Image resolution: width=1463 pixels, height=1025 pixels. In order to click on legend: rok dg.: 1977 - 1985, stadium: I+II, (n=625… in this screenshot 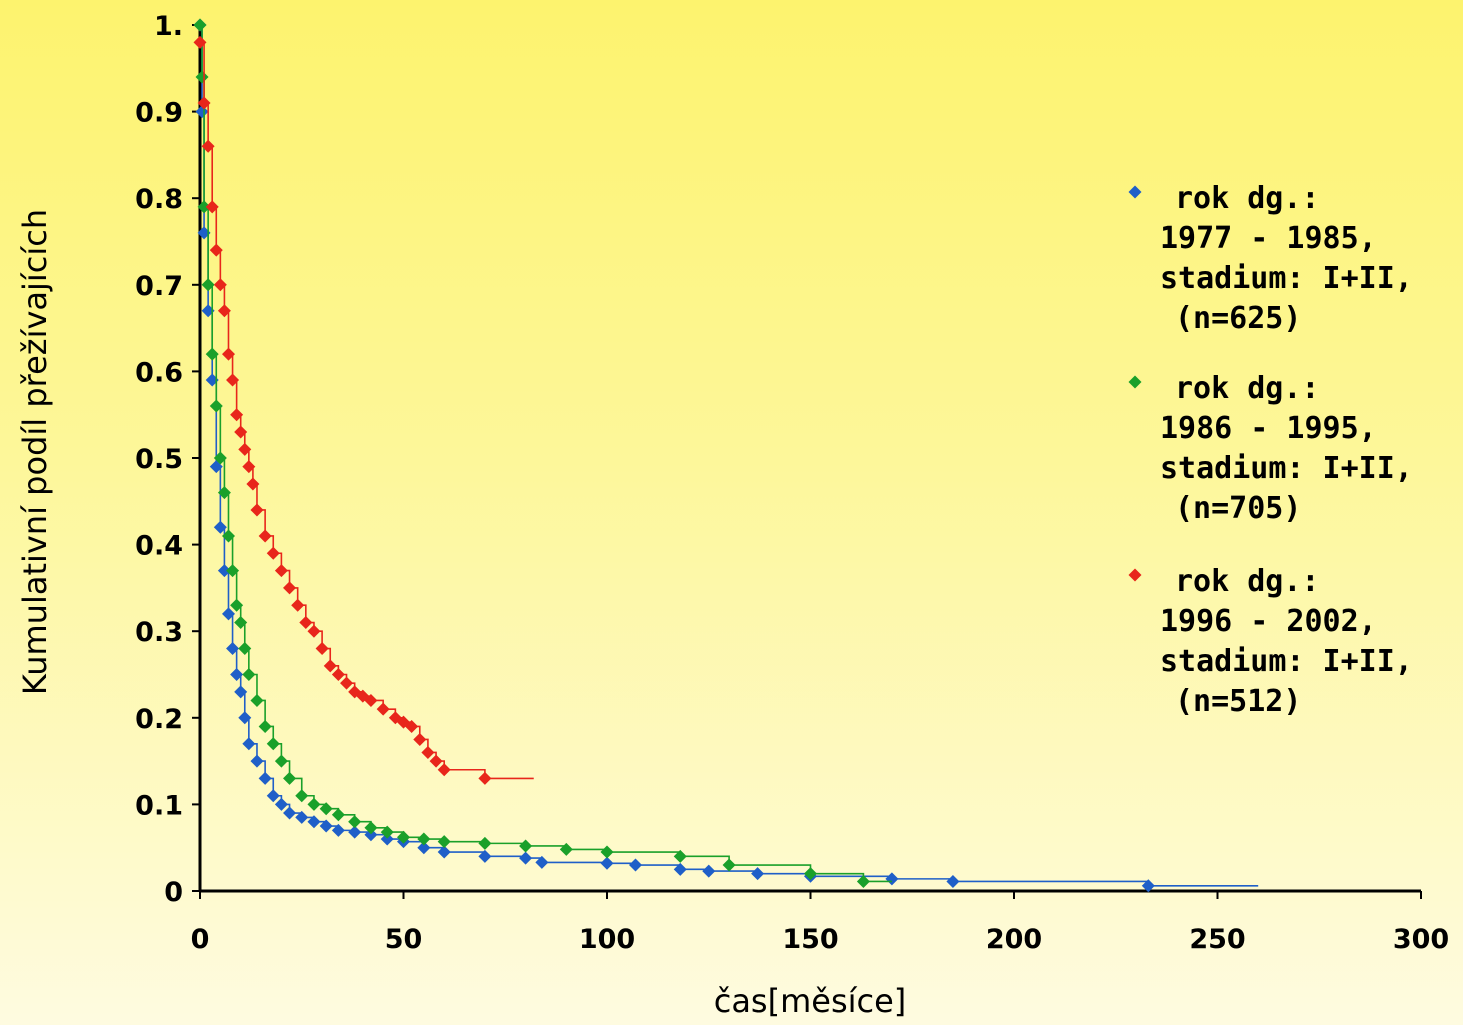, I will do `click(1270, 450)`.